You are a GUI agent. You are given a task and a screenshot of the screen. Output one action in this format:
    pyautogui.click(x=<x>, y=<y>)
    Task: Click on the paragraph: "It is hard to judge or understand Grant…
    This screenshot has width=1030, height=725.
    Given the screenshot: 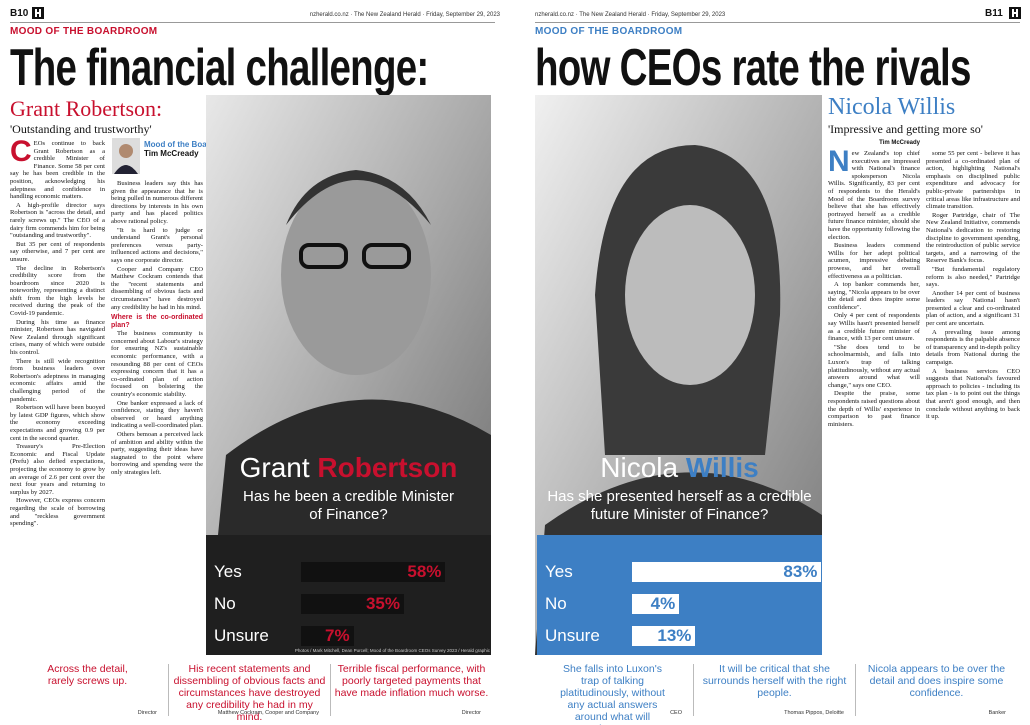 What is the action you would take?
    pyautogui.click(x=157, y=245)
    